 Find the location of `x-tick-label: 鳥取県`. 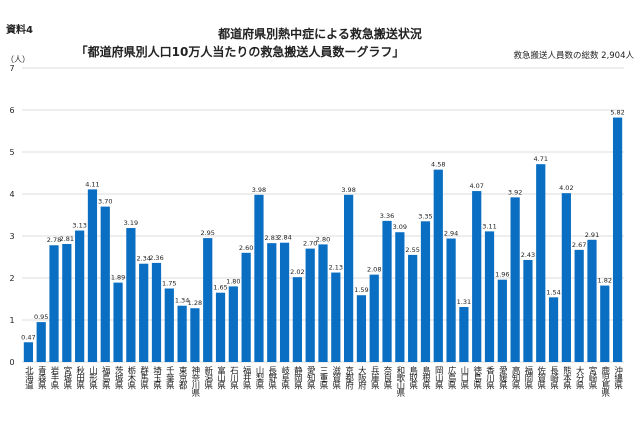

x-tick-label: 鳥取県 is located at coordinates (413, 377).